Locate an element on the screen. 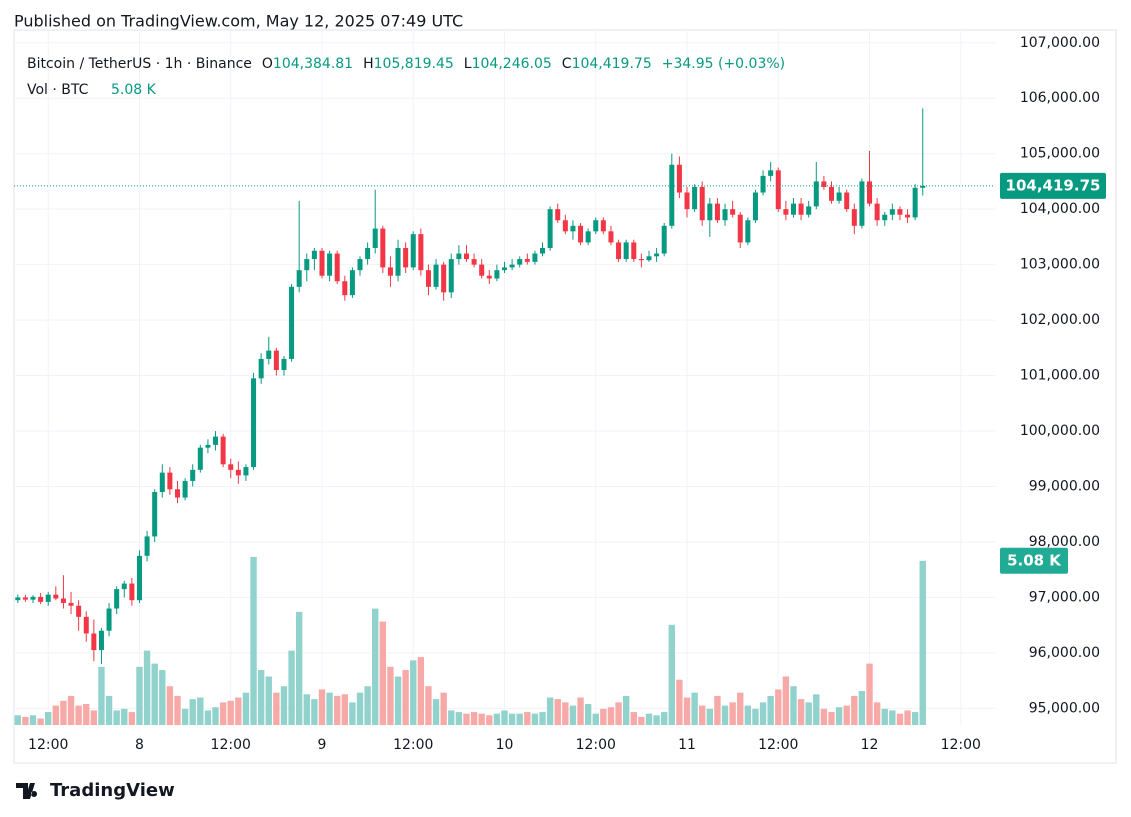 This screenshot has width=1131, height=817. ohlc-value: 105,819.45 is located at coordinates (414, 64).